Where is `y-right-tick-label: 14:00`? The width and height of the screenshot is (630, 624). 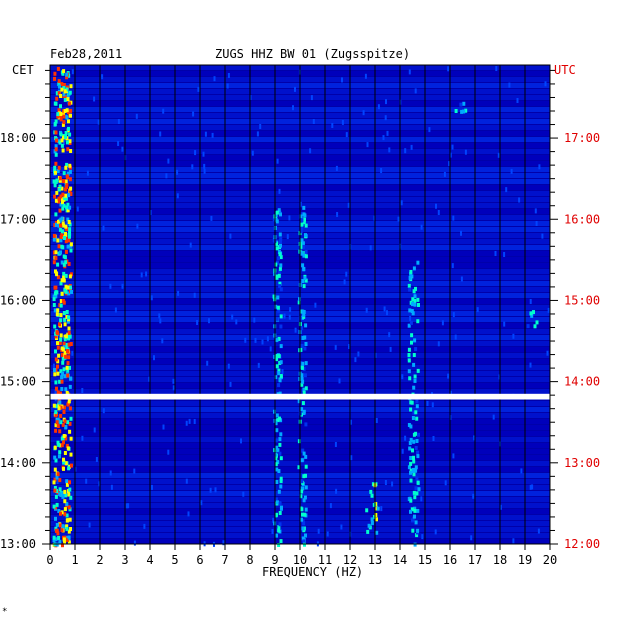
y-right-tick-label: 14:00 is located at coordinates (582, 382).